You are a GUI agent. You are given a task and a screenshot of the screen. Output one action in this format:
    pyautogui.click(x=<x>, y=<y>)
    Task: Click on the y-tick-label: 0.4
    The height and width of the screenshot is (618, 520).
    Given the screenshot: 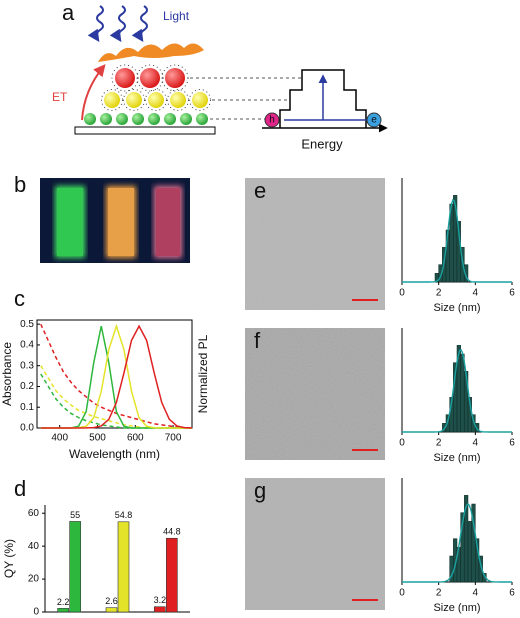 What is the action you would take?
    pyautogui.click(x=27, y=345)
    